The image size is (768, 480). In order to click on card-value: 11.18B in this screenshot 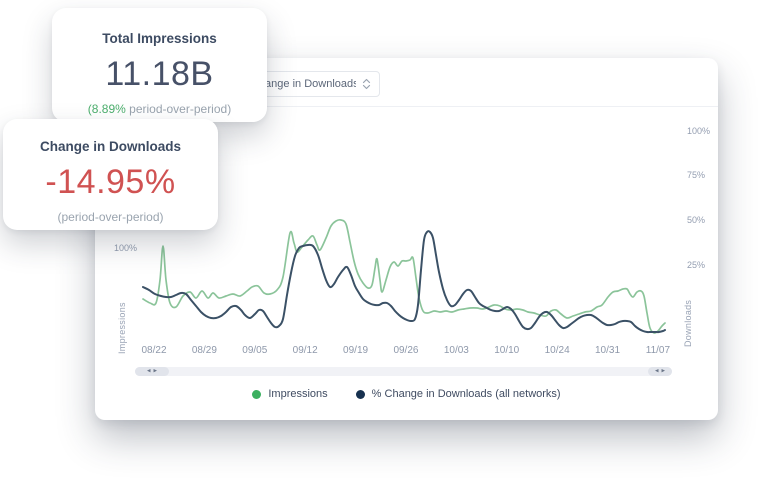, I will do `click(159, 74)`.